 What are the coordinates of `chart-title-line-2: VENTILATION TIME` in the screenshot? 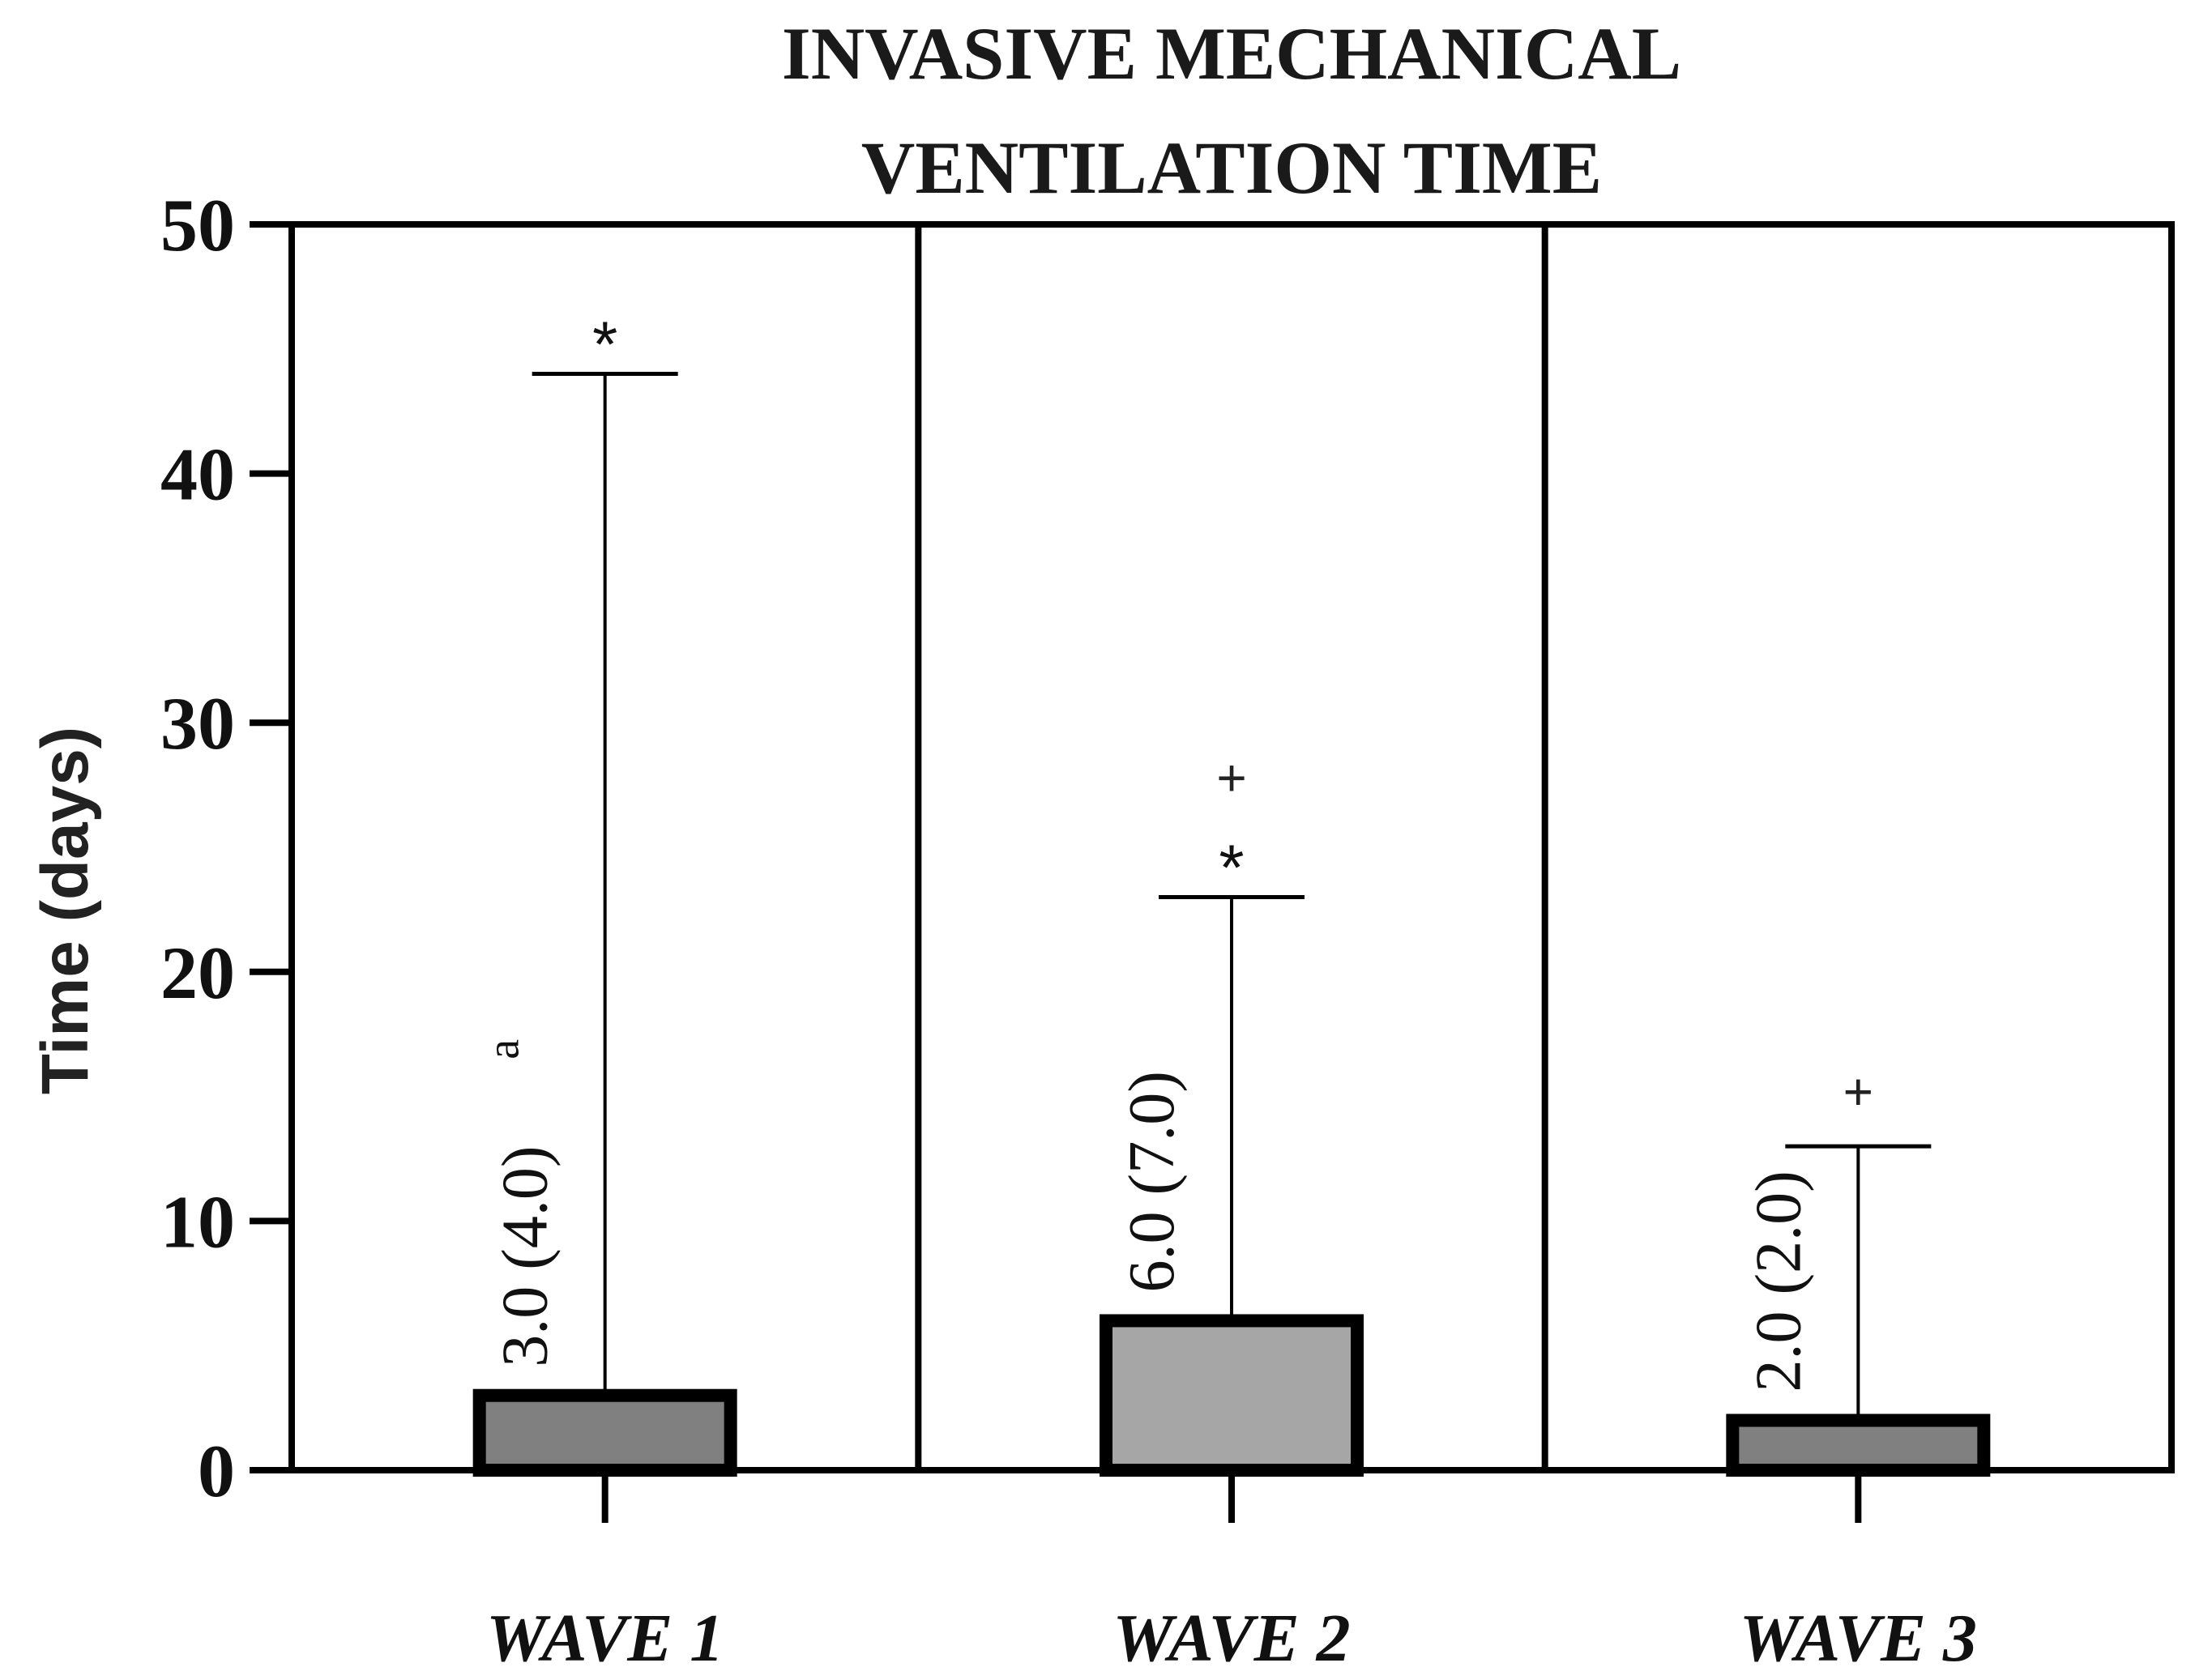 It's located at (1231, 167).